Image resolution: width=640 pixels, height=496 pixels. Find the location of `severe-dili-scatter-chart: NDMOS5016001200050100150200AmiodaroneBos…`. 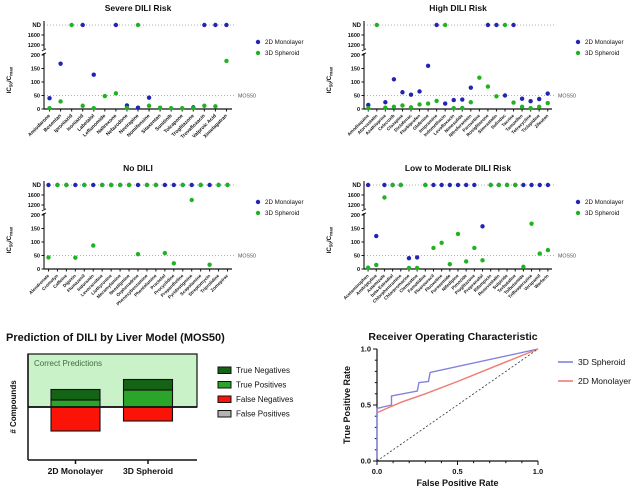

severe-dili-scatter-chart: NDMOS5016001200050100150200AmiodaroneBos… is located at coordinates (155, 80).